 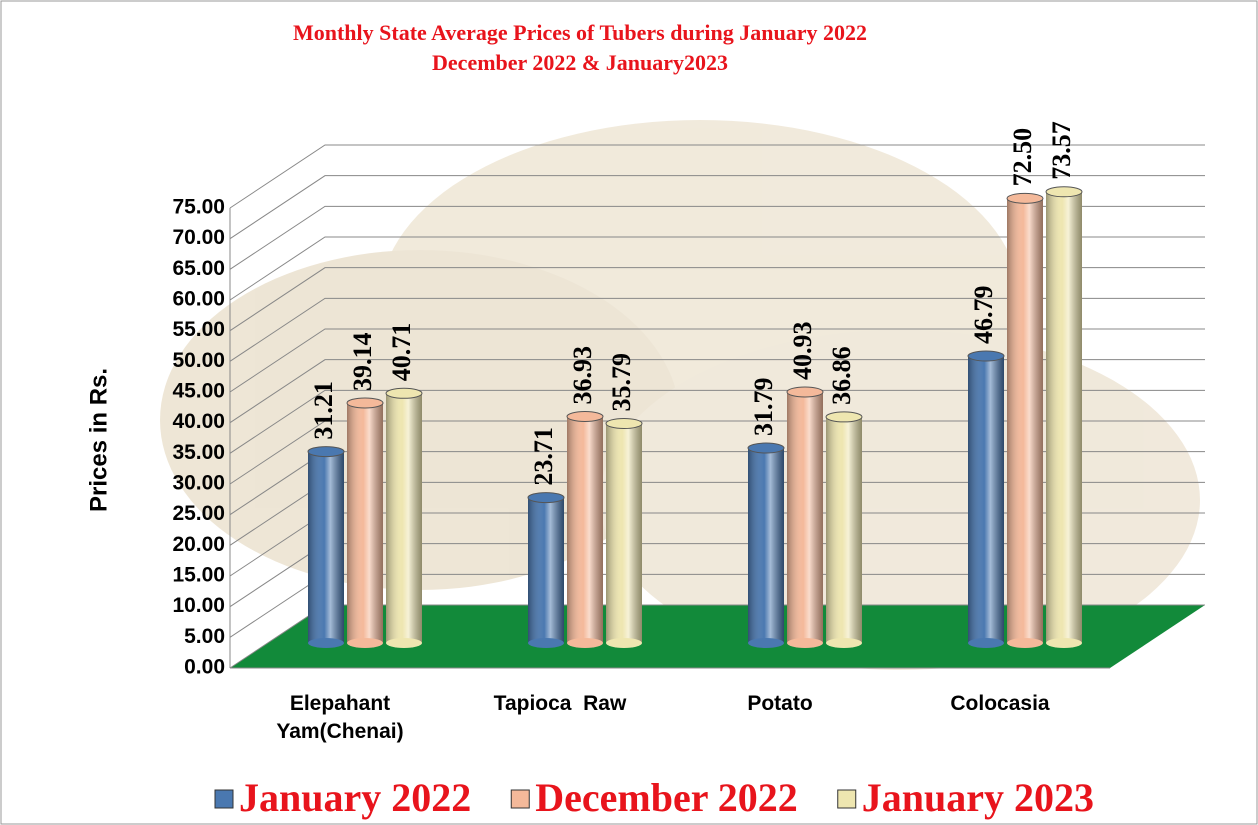 I want to click on data-label: 31.21, so click(x=323, y=410).